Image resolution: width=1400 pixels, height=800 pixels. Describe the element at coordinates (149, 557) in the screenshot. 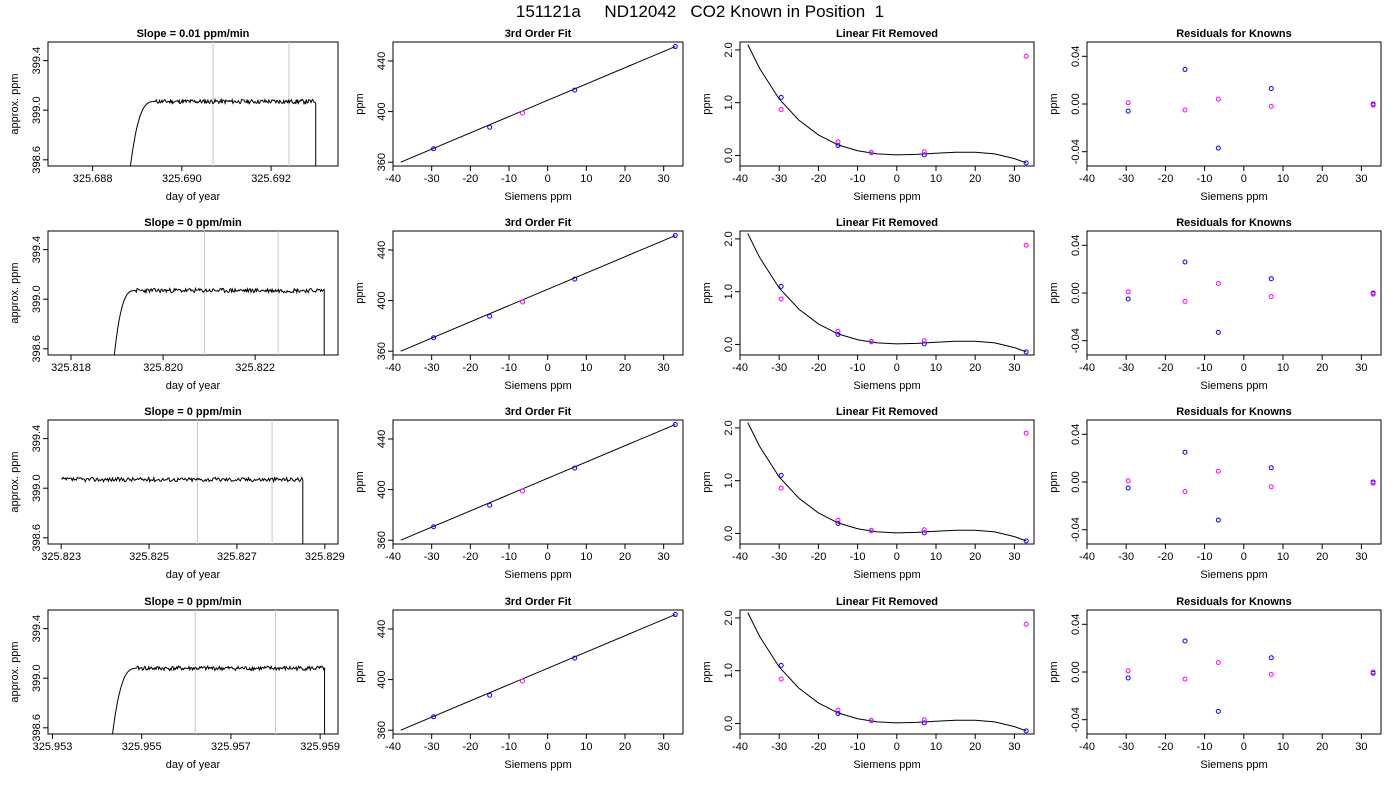

I see `x-tick-label: 325.825` at that location.